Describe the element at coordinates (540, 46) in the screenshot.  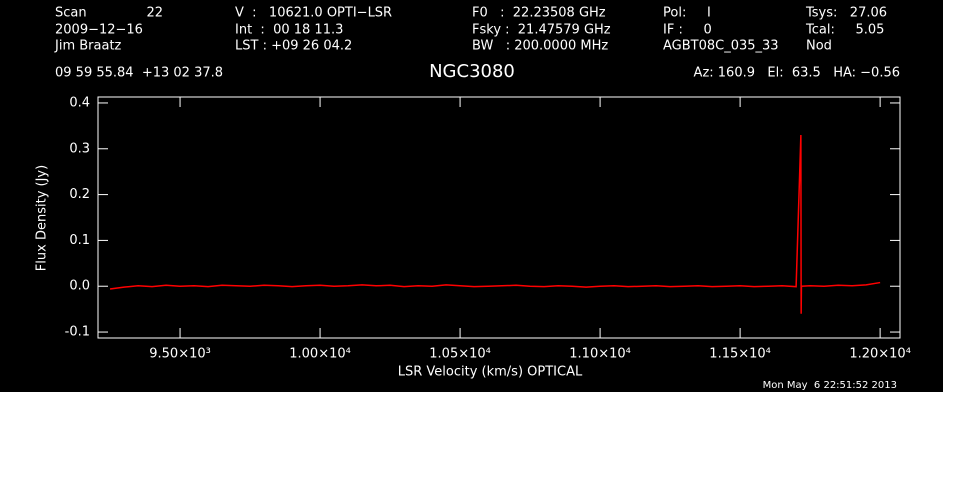
I see `header-text: BW : 200.0000 MHz` at that location.